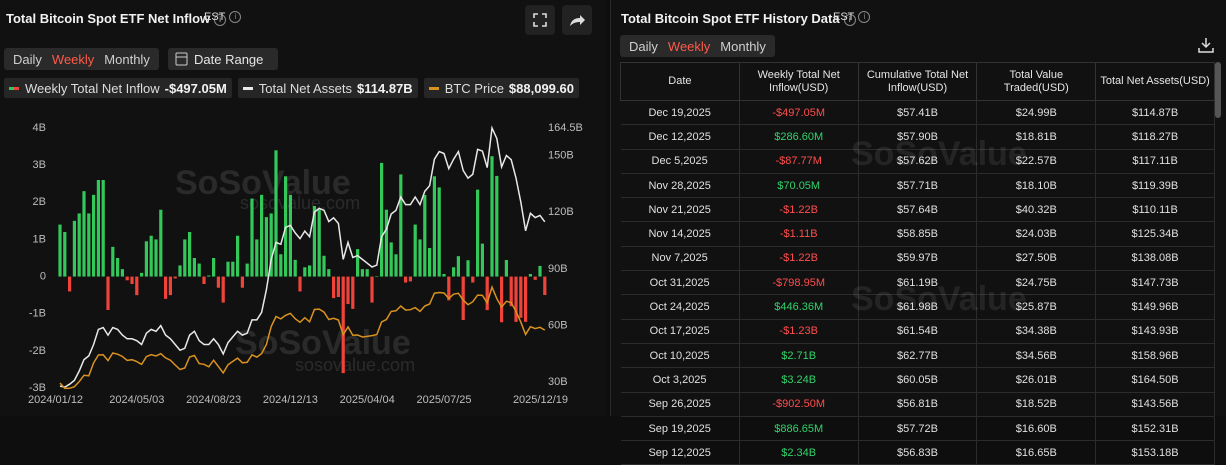  What do you see at coordinates (1036, 404) in the screenshot?
I see `table-cell: $18.52B` at bounding box center [1036, 404].